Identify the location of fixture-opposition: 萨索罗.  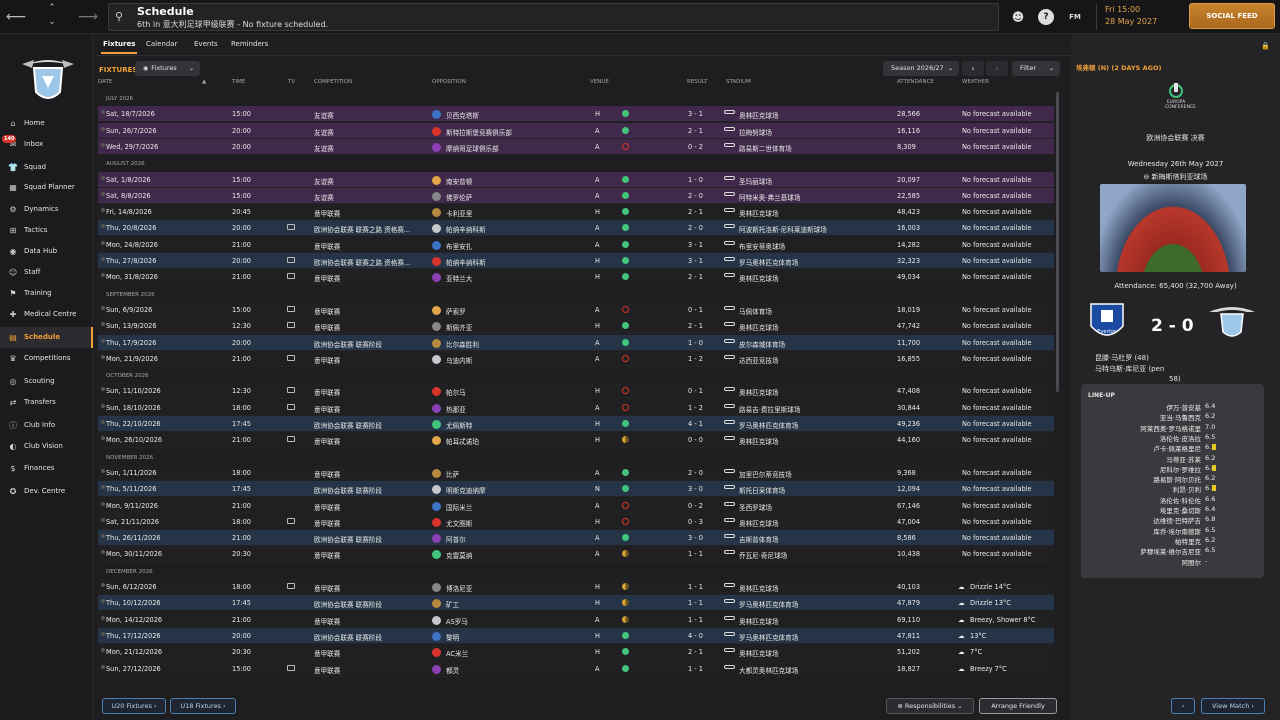
(456, 311).